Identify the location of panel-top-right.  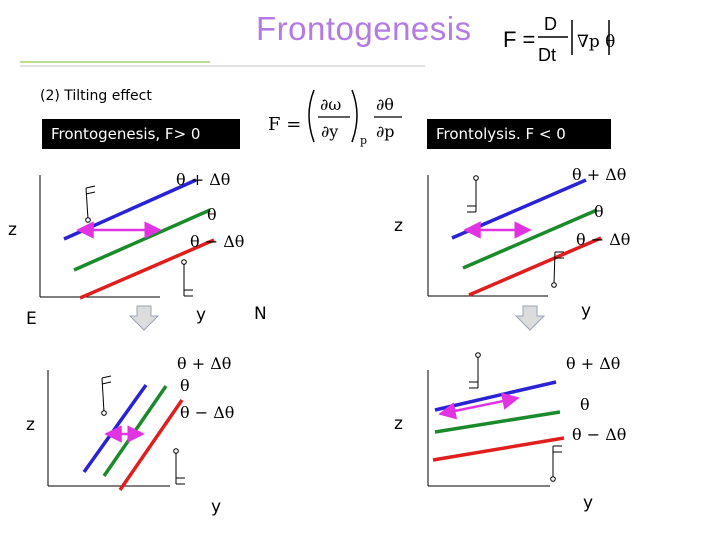
(514, 236).